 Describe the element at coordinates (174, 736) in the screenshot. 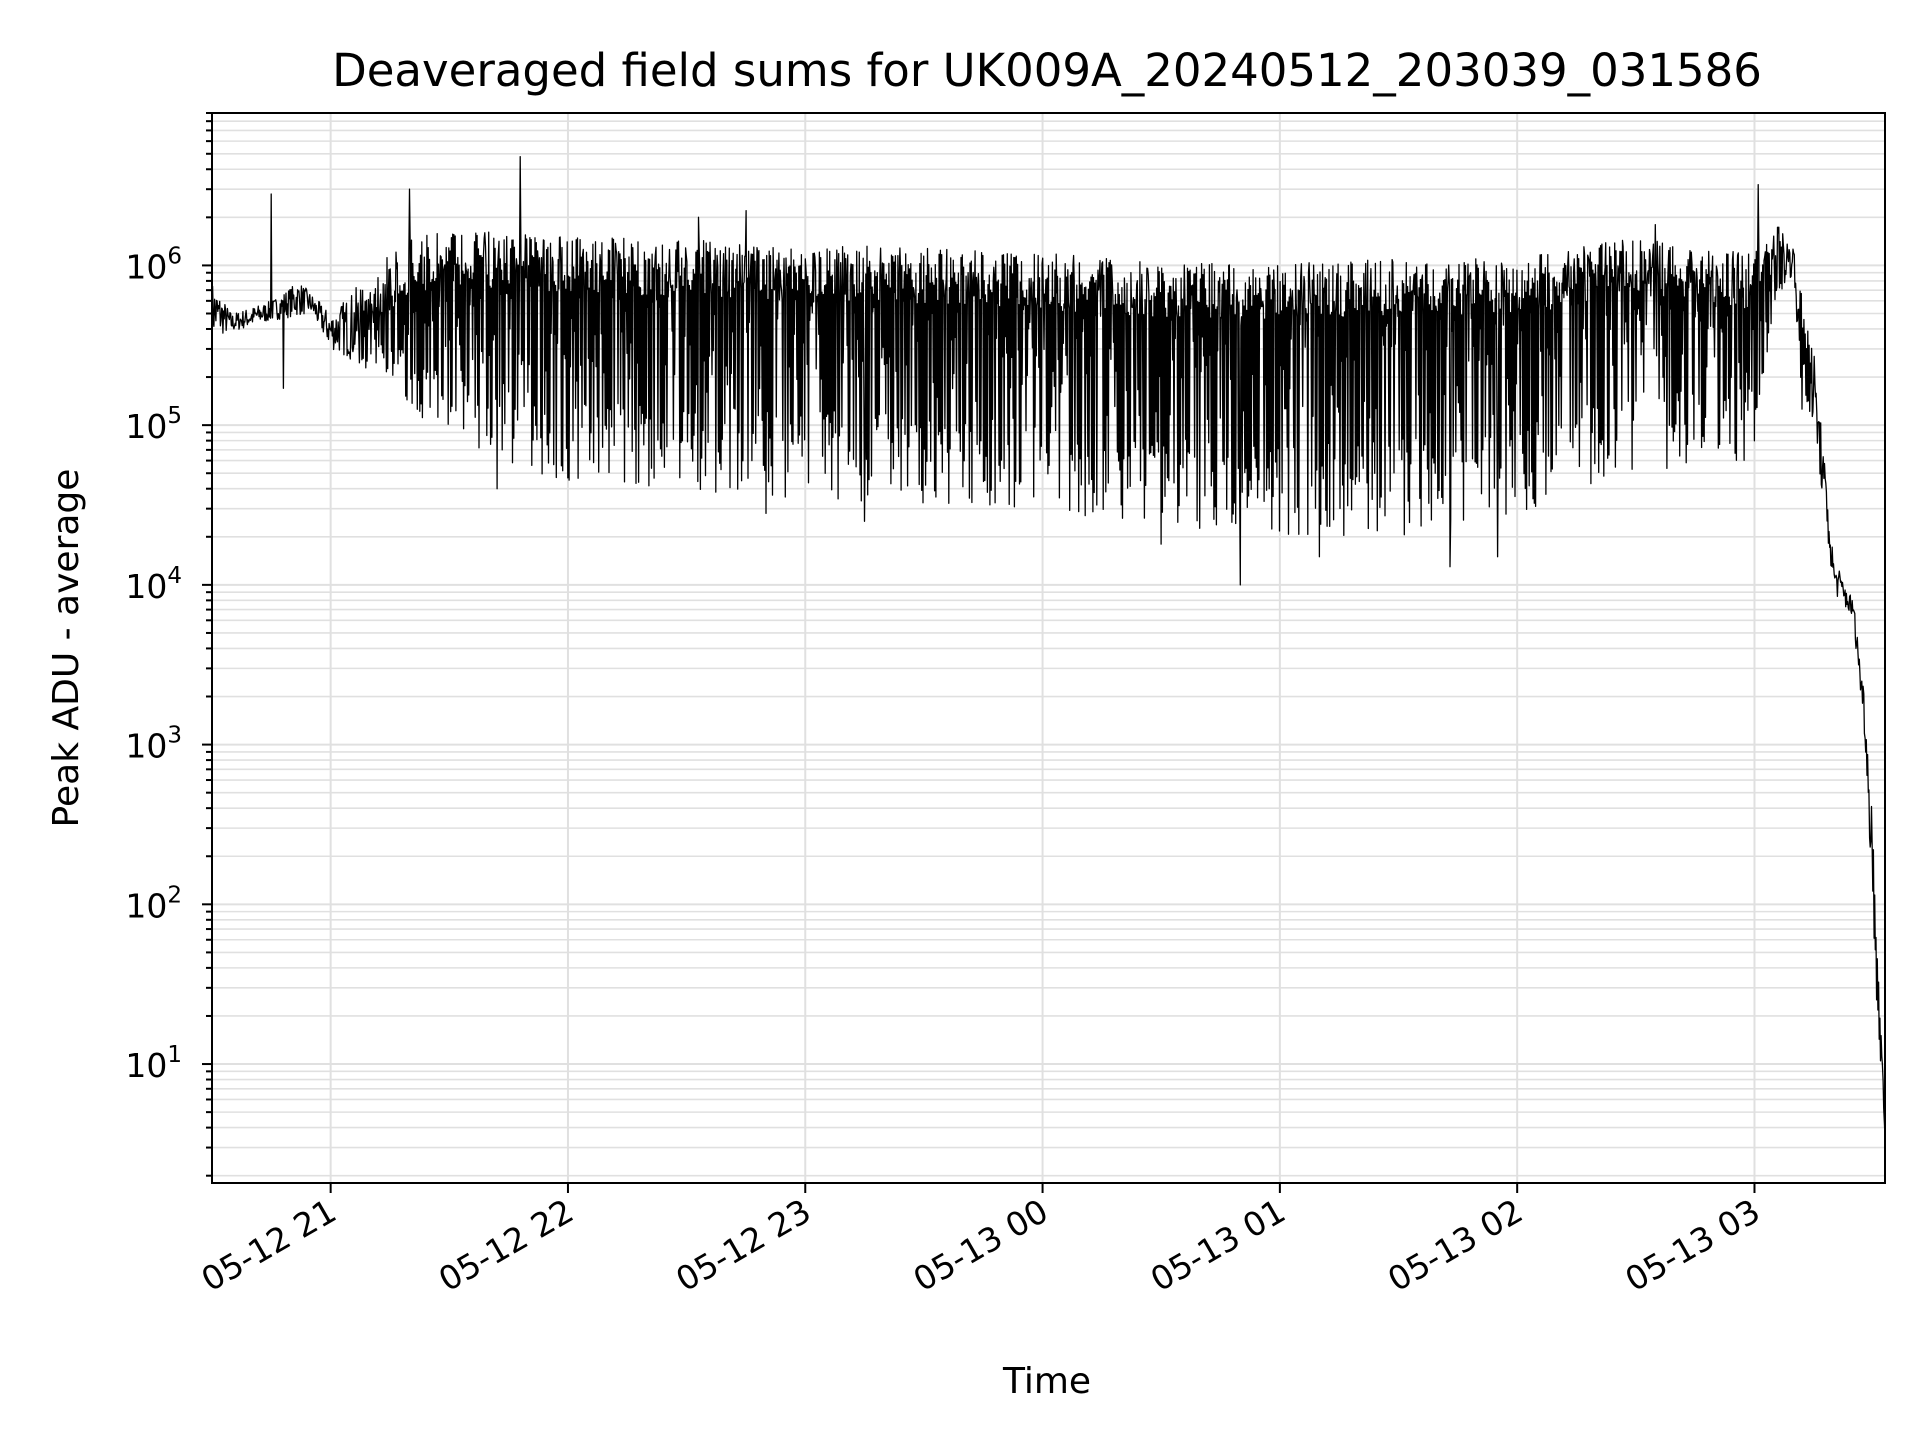

I see `y-tick-label-exponent: 3` at that location.